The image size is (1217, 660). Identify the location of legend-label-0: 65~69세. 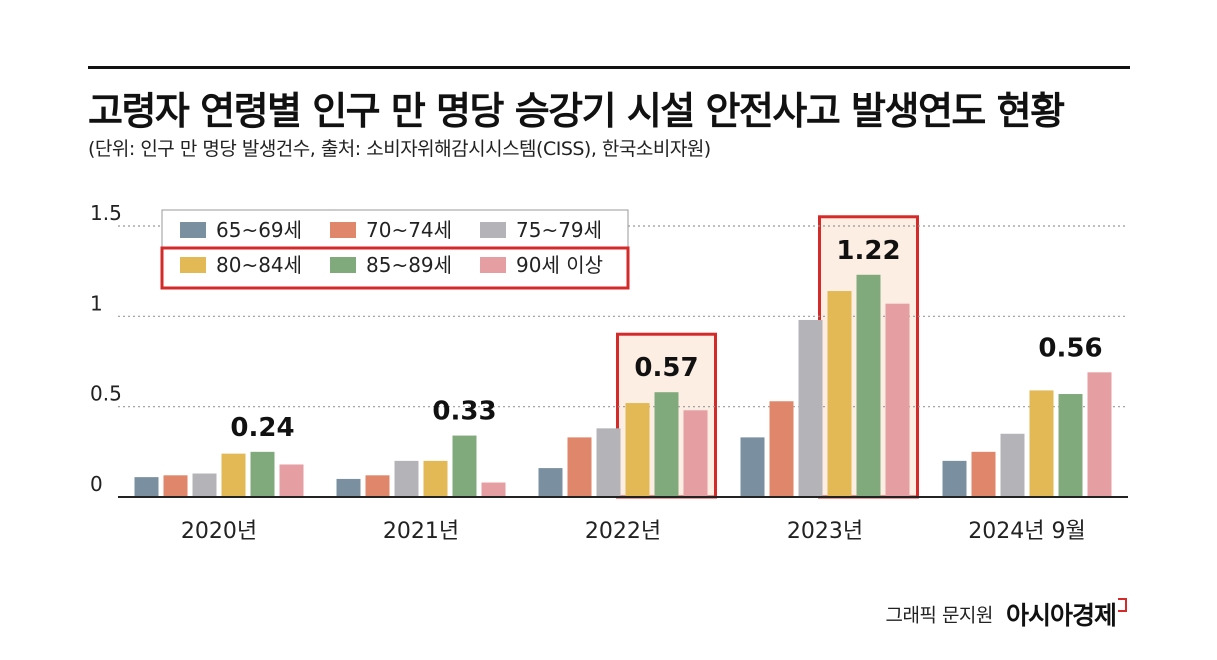
(259, 230).